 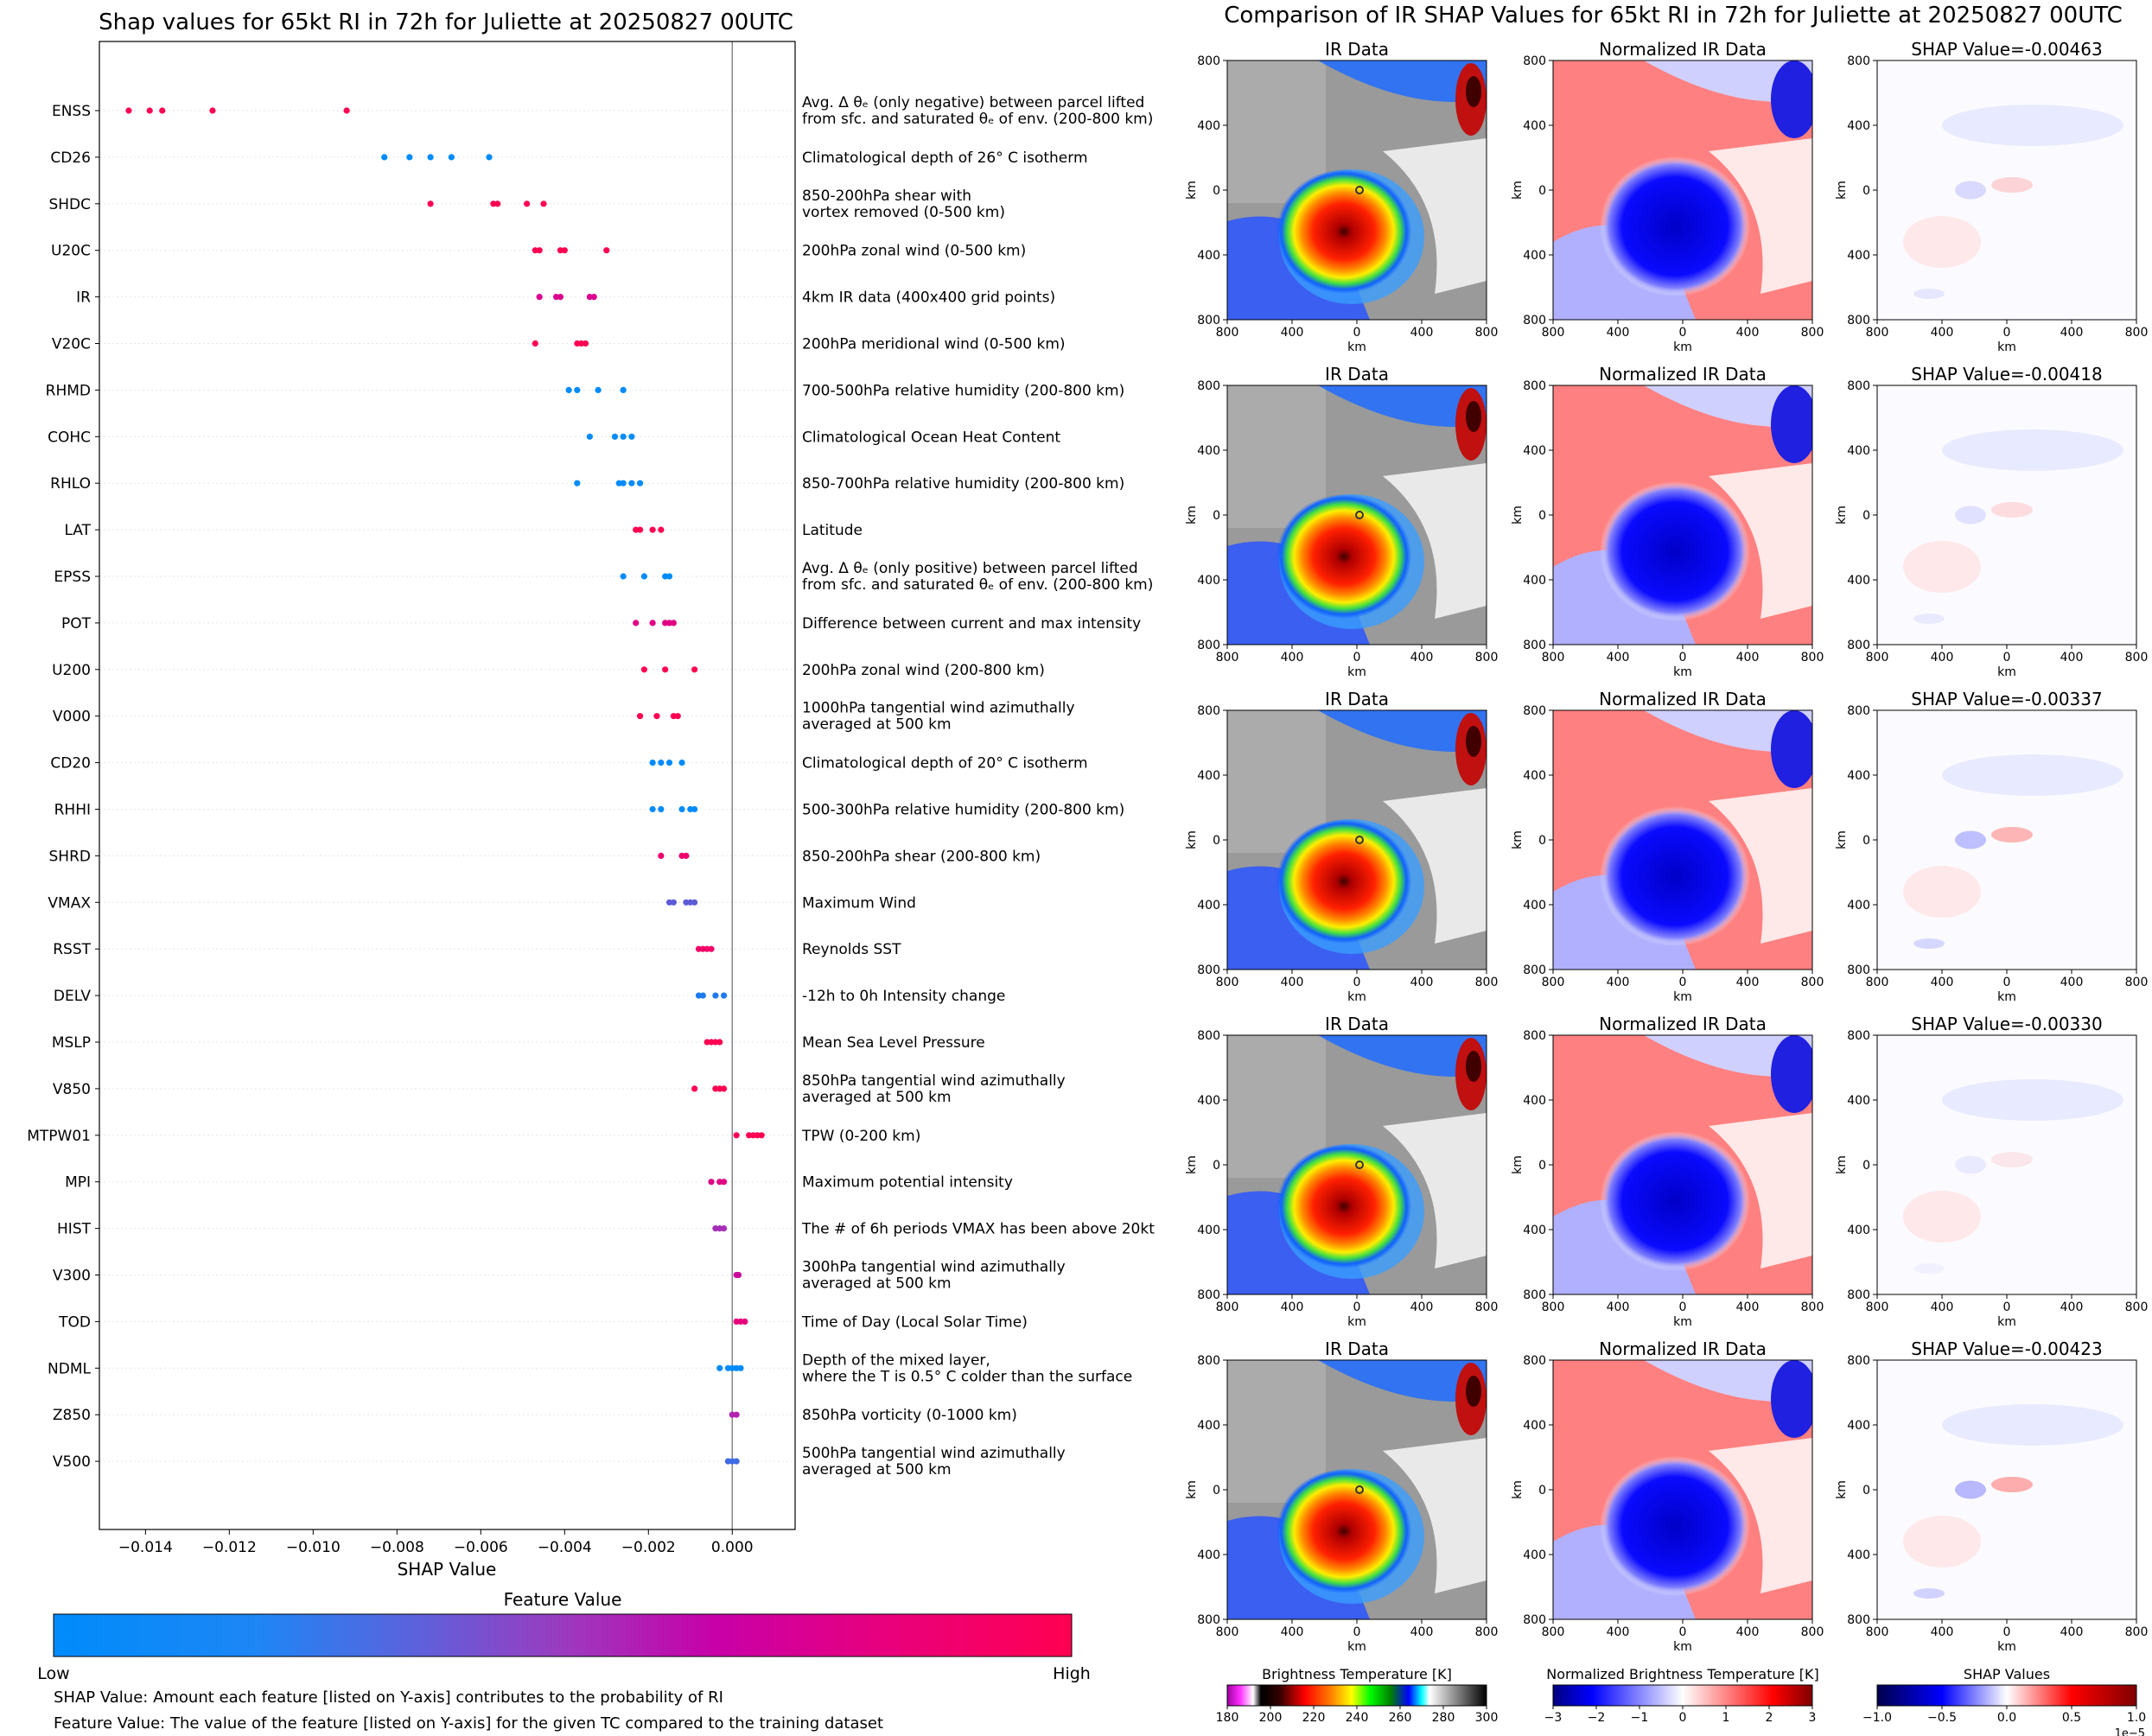 What do you see at coordinates (894, 1043) in the screenshot?
I see `feature-description: Mean Sea Level Pressure` at bounding box center [894, 1043].